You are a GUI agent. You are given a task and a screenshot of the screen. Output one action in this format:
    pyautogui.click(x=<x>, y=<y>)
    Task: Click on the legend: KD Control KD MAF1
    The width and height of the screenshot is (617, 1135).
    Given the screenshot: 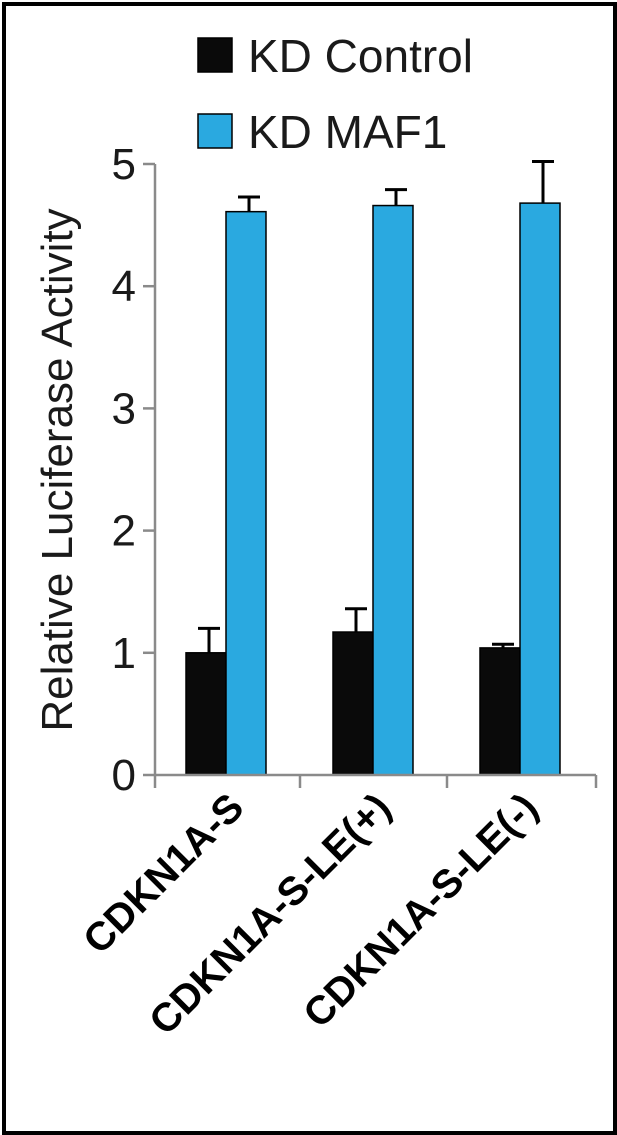 What is the action you would take?
    pyautogui.click(x=335, y=94)
    